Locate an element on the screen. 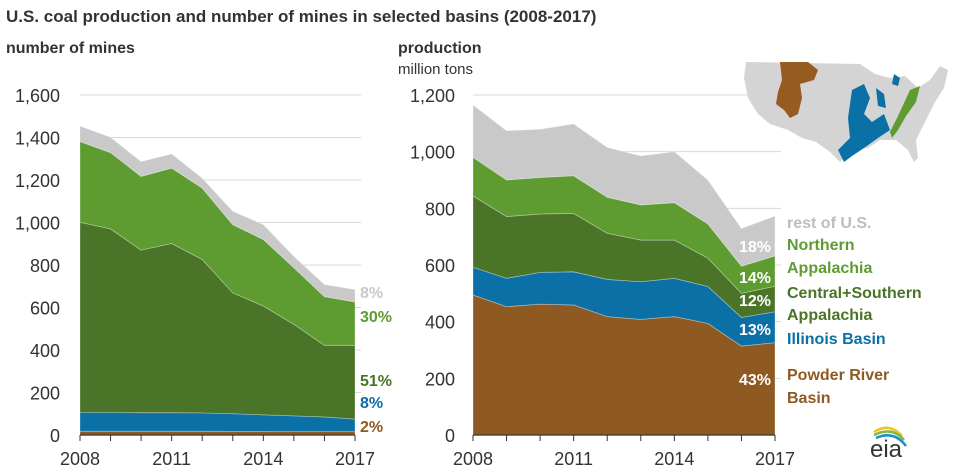 This screenshot has height=476, width=959. right-panel-title: production is located at coordinates (440, 48).